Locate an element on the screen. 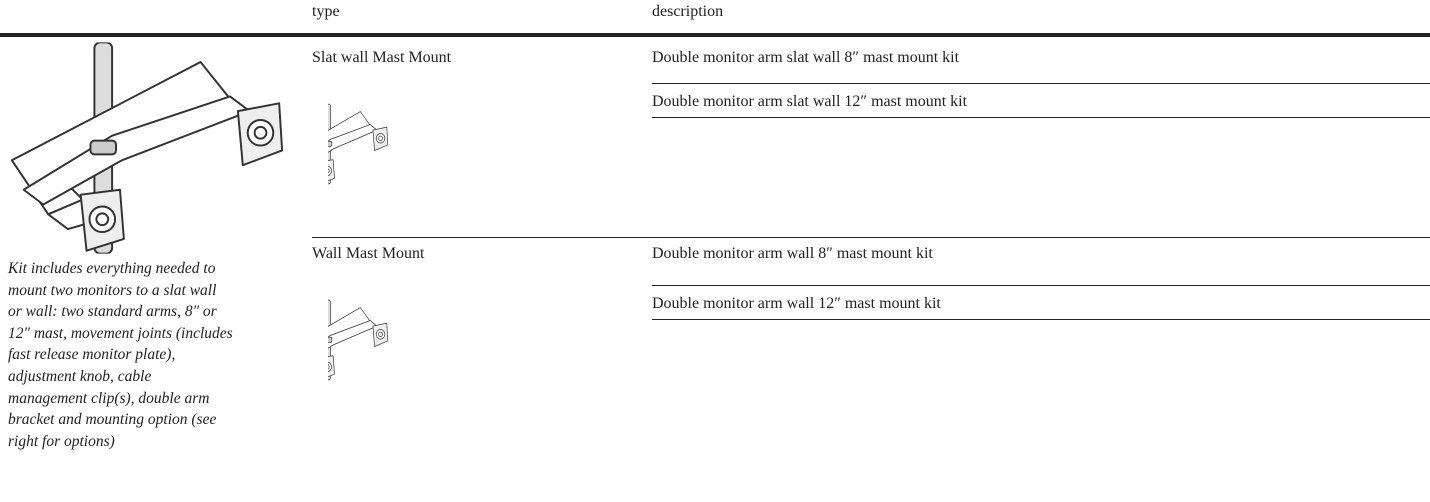 This screenshot has height=502, width=1430. header-rule is located at coordinates (715, 35).